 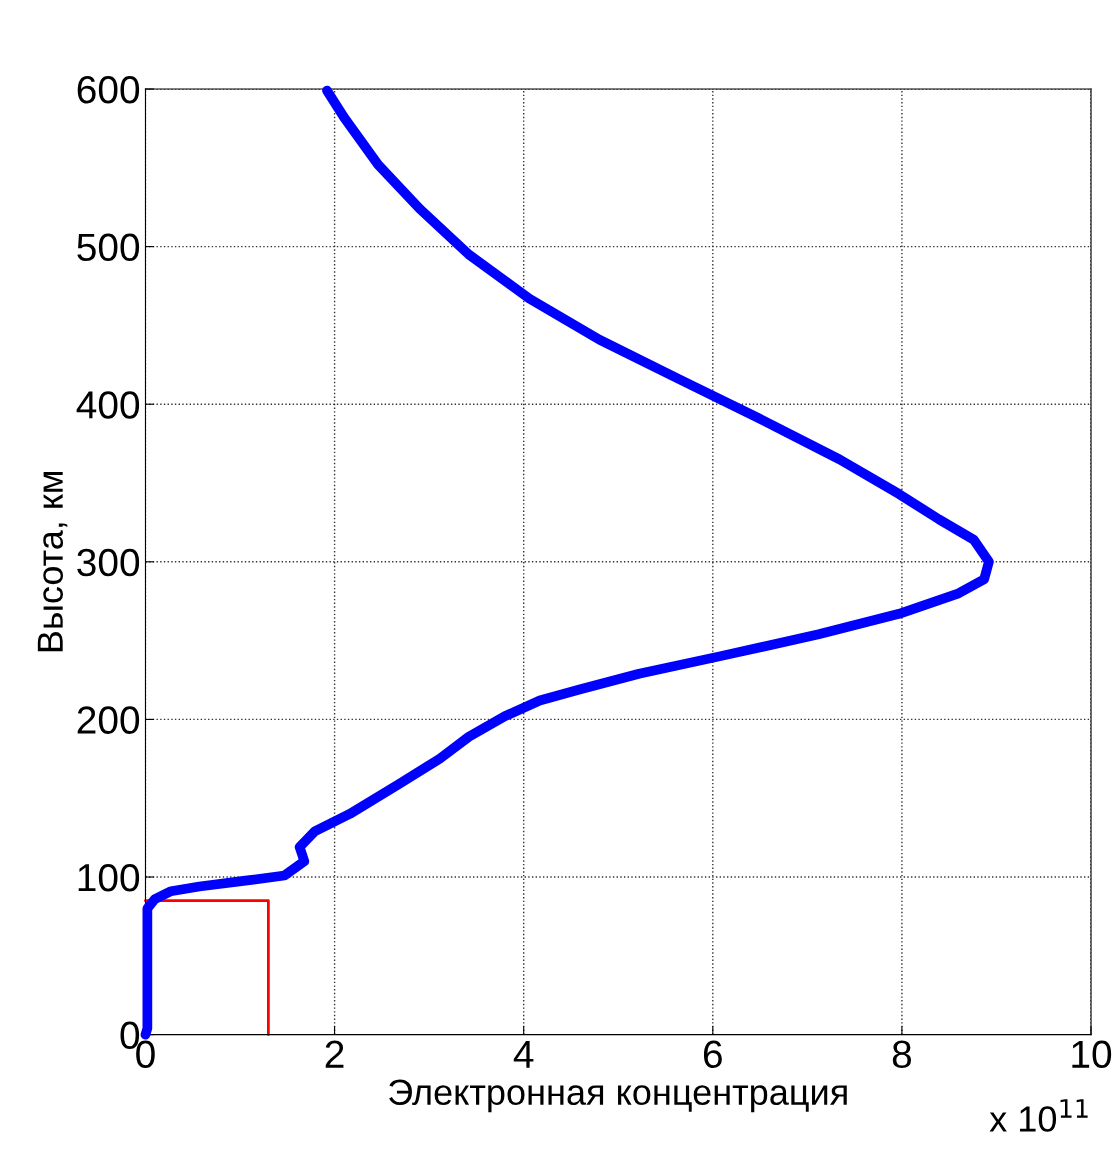 I want to click on x-tick-label: 6, so click(x=712, y=1054).